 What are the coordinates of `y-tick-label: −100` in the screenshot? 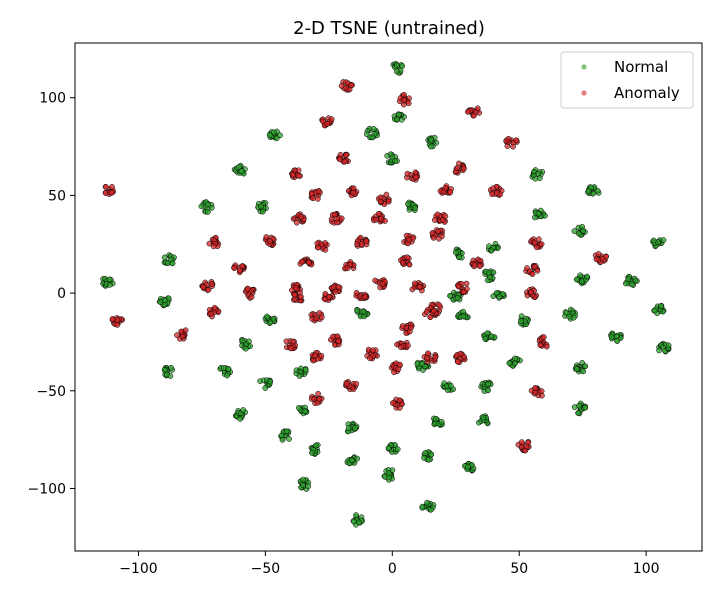 It's located at (47, 489).